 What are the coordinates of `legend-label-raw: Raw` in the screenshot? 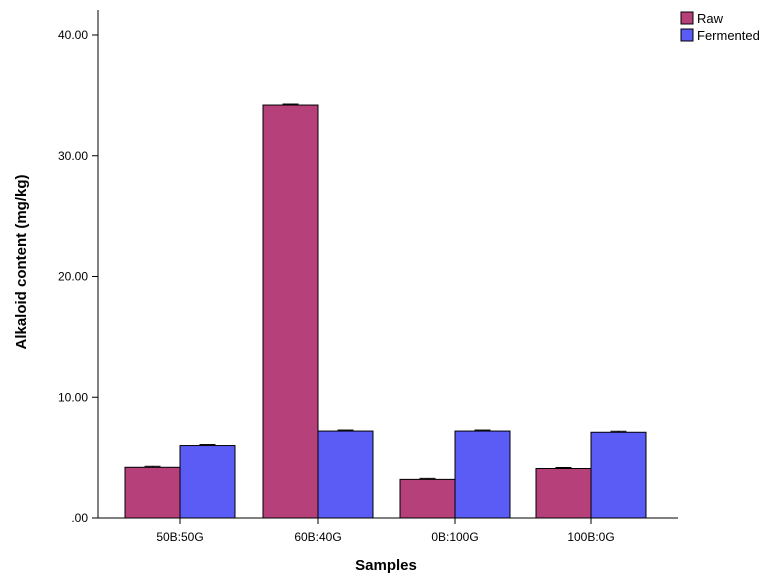 It's located at (710, 18).